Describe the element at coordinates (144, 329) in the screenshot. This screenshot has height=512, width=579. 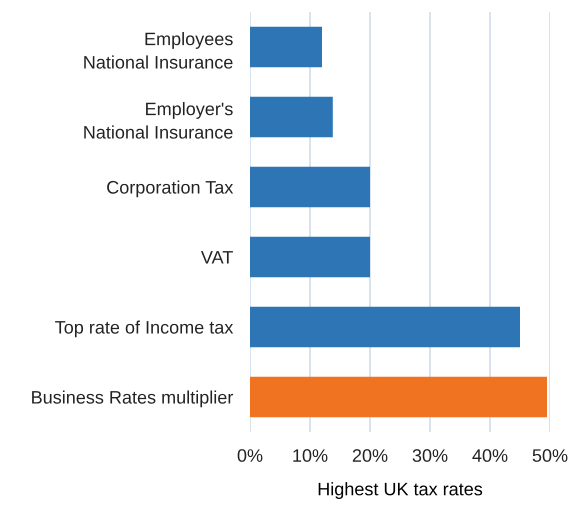
I see `y-tick-label: Top rate of Income tax` at that location.